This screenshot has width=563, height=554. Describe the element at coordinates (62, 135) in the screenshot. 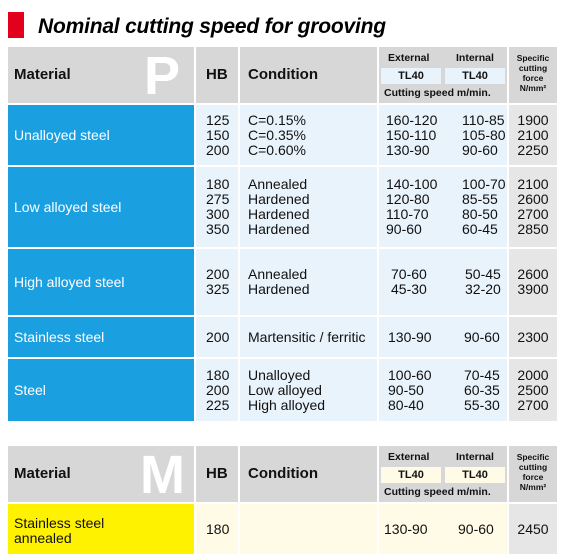

I see `material-label: Unalloyed steel` at that location.